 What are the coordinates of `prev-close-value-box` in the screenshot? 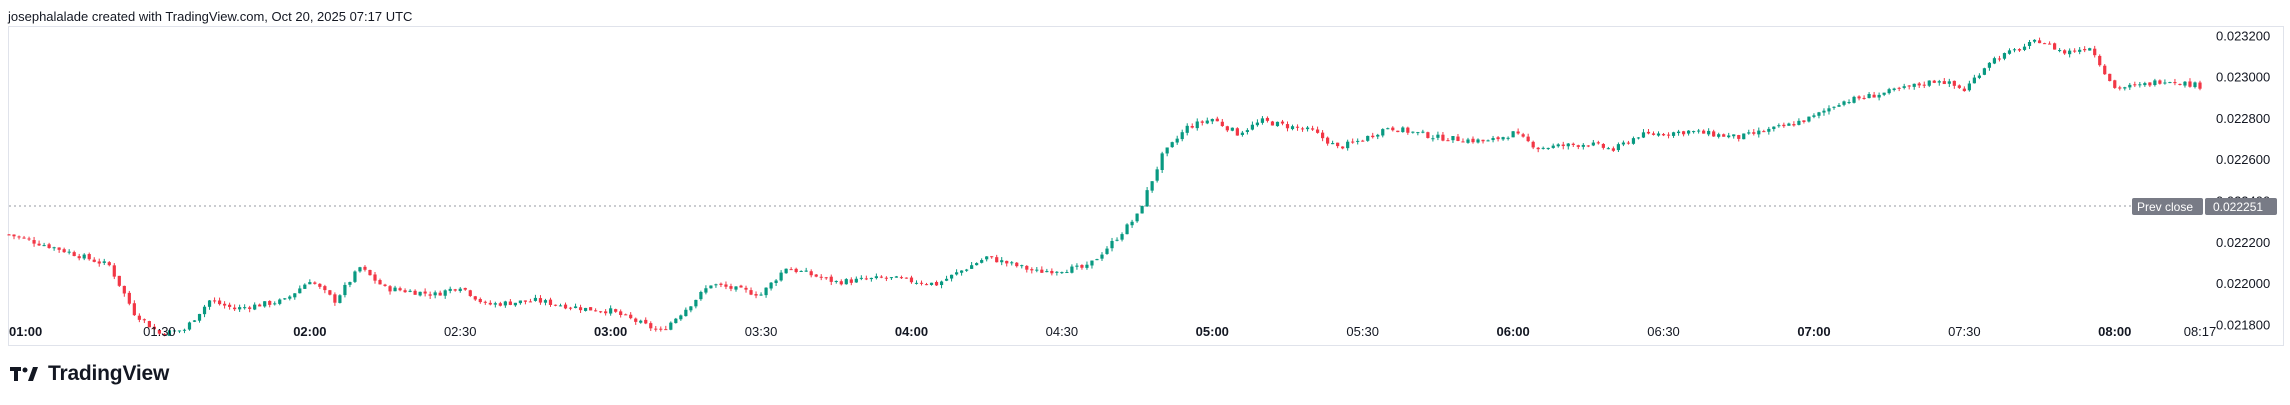 It's located at (2241, 206).